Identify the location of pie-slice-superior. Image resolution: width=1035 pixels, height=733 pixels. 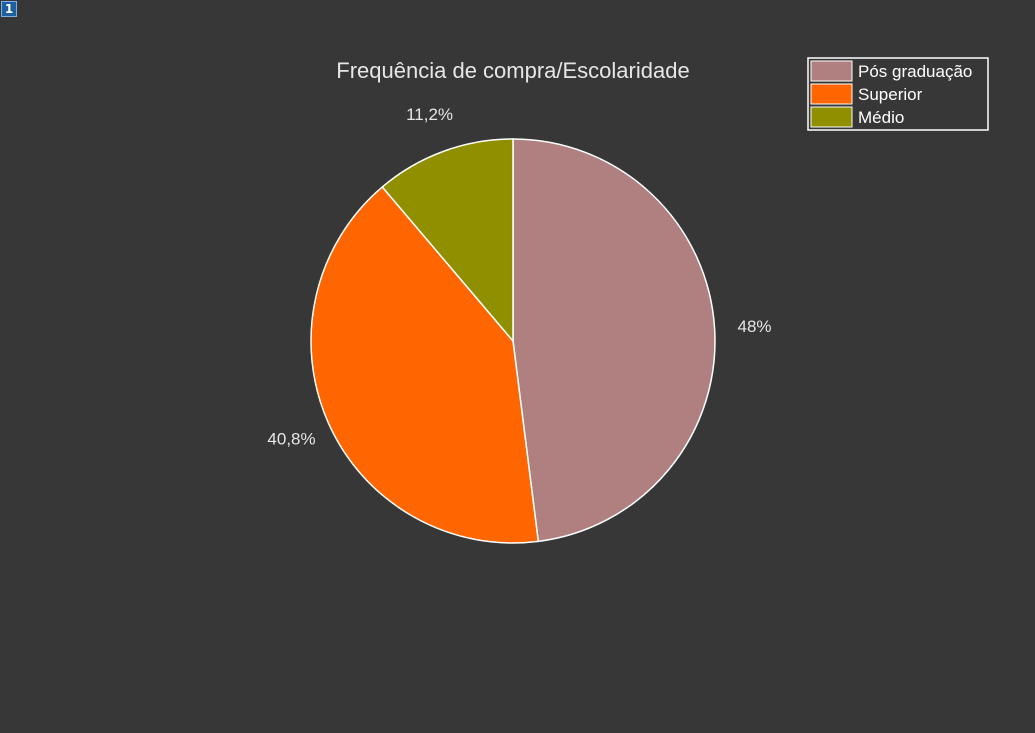
(425, 364).